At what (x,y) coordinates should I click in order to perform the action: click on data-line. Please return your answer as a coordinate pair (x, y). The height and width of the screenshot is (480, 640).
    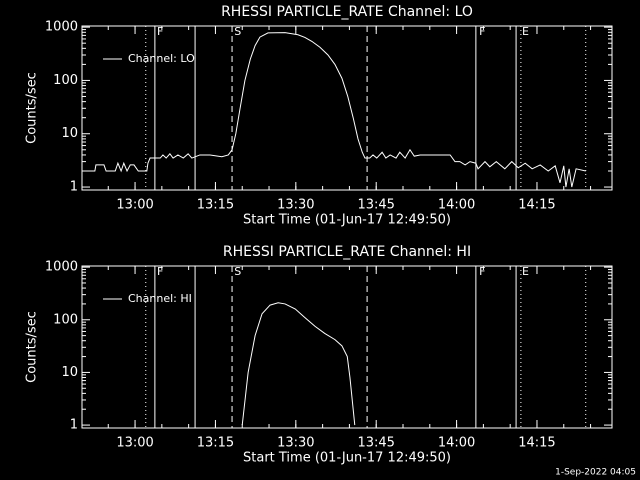
    Looking at the image, I should click on (298, 364).